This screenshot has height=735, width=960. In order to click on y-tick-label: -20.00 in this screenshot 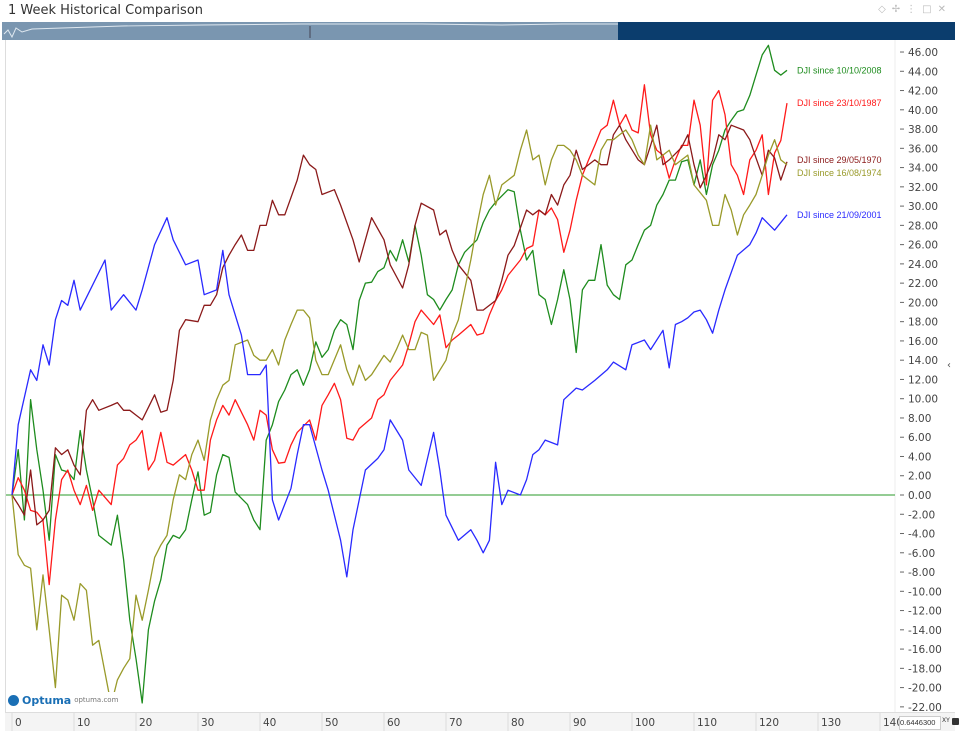, I will do `click(925, 689)`.